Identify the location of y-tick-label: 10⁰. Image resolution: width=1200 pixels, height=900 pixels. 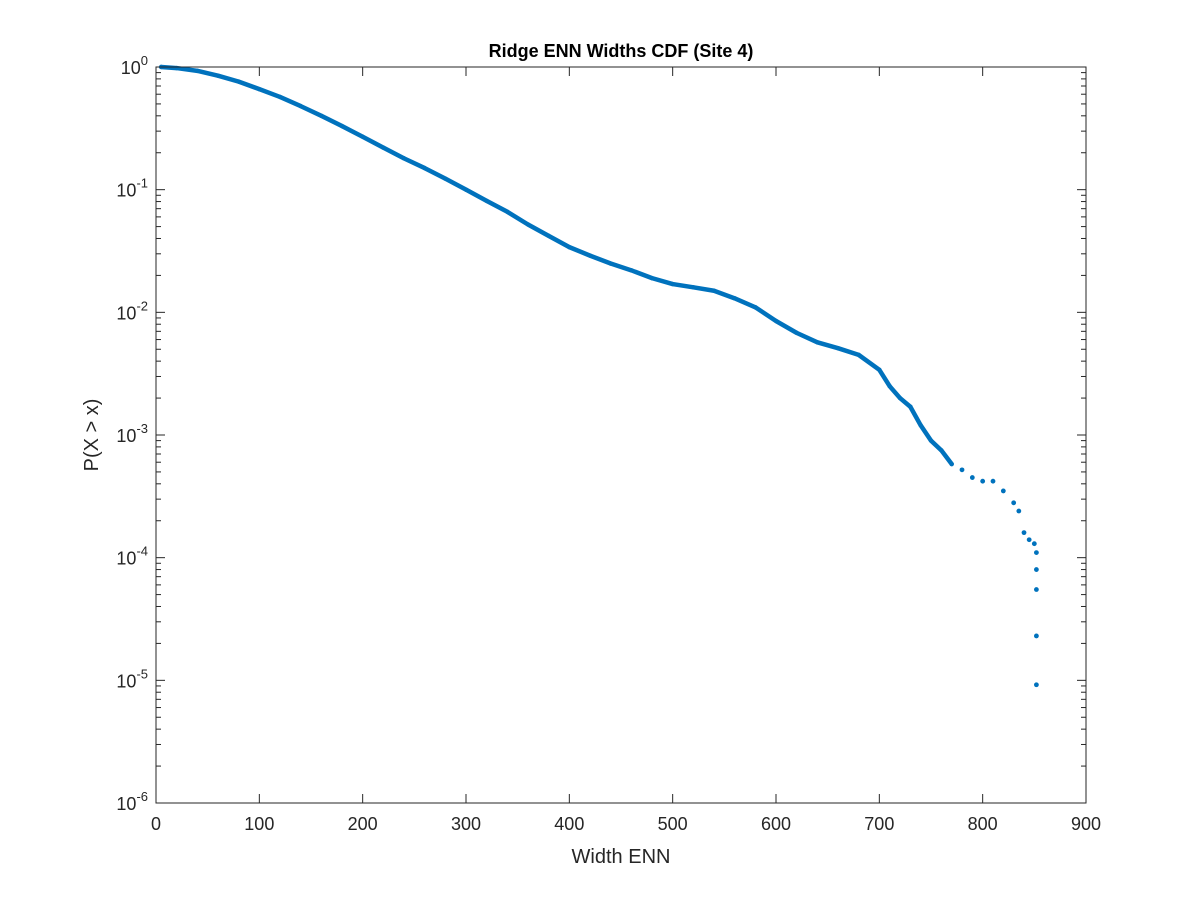
(134, 65).